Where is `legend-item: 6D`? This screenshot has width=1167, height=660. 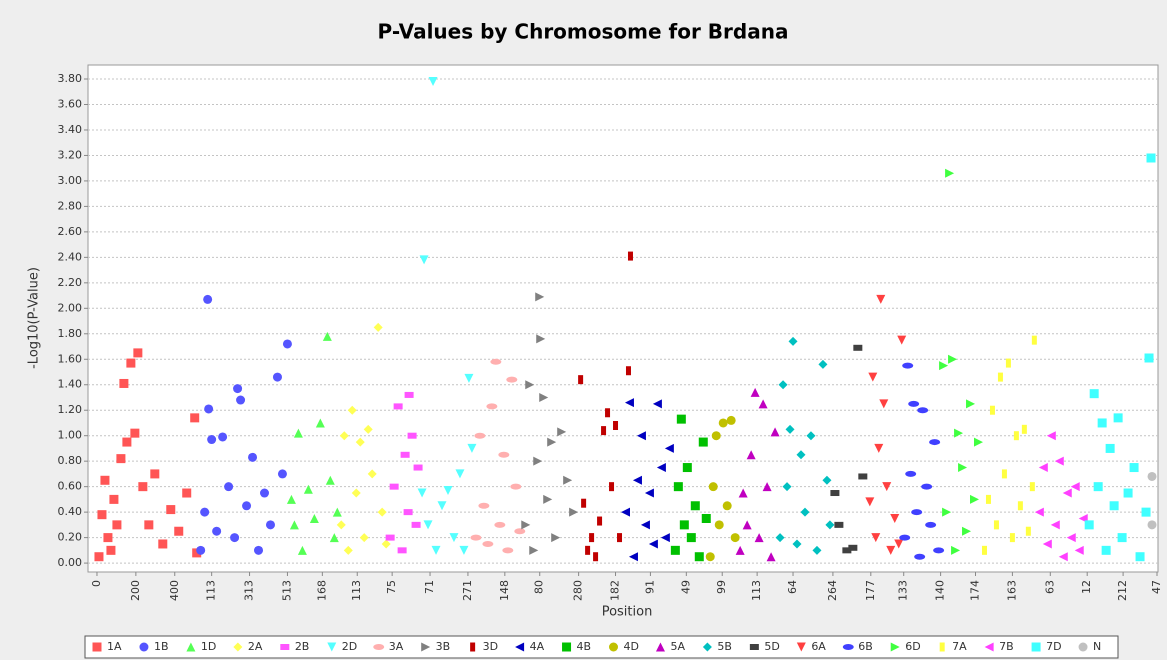 legend-item: 6D is located at coordinates (905, 646).